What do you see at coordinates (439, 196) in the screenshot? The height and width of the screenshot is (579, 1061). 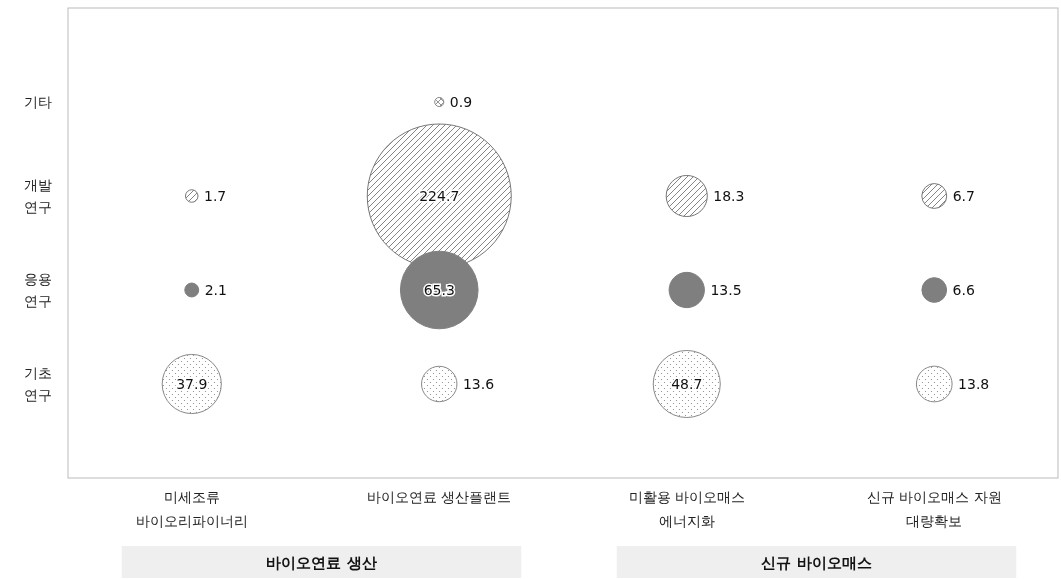 I see `data-label: 224.7` at bounding box center [439, 196].